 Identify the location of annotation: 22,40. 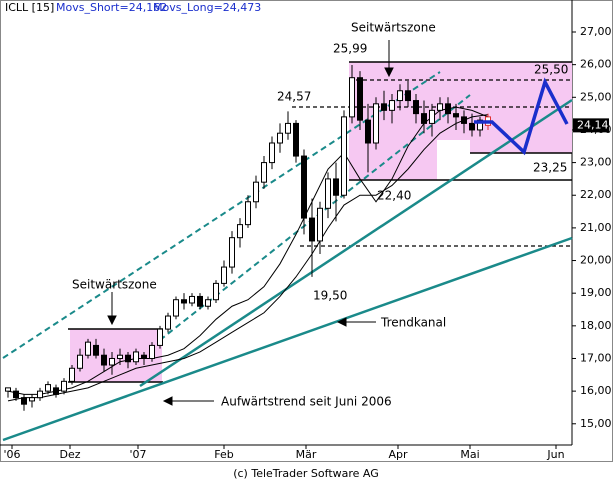
(394, 196).